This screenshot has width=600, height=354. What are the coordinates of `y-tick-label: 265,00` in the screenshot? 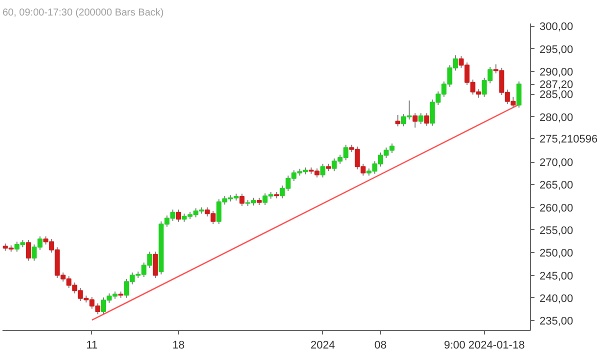 It's located at (557, 186).